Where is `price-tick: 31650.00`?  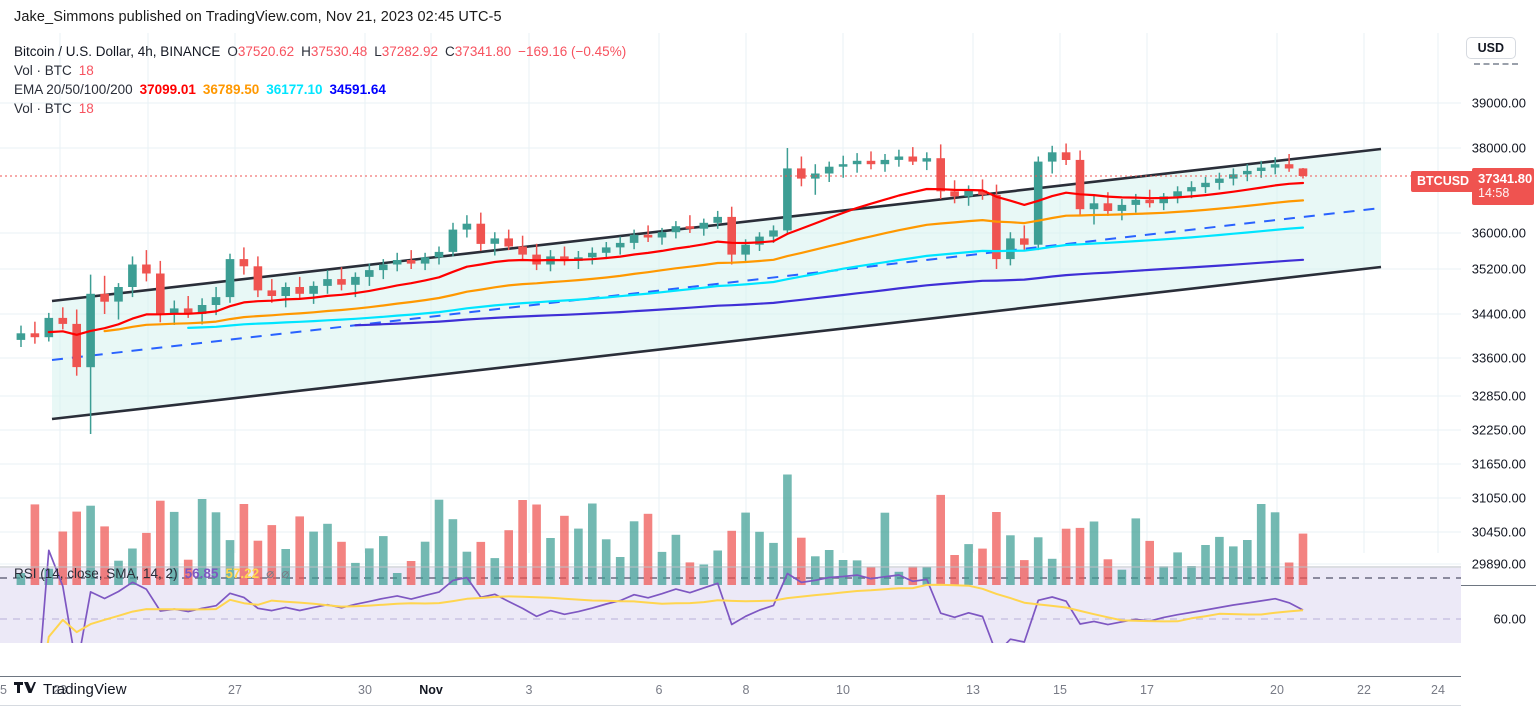 price-tick: 31650.00 is located at coordinates (1498, 464).